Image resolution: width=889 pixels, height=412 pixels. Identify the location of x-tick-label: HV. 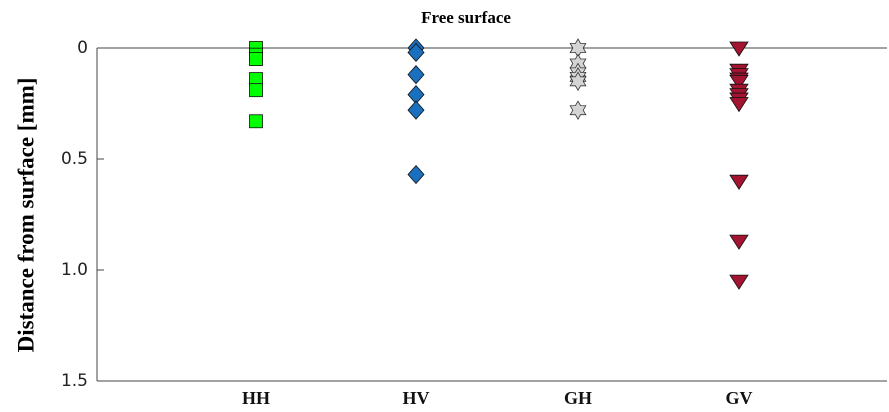
(416, 398).